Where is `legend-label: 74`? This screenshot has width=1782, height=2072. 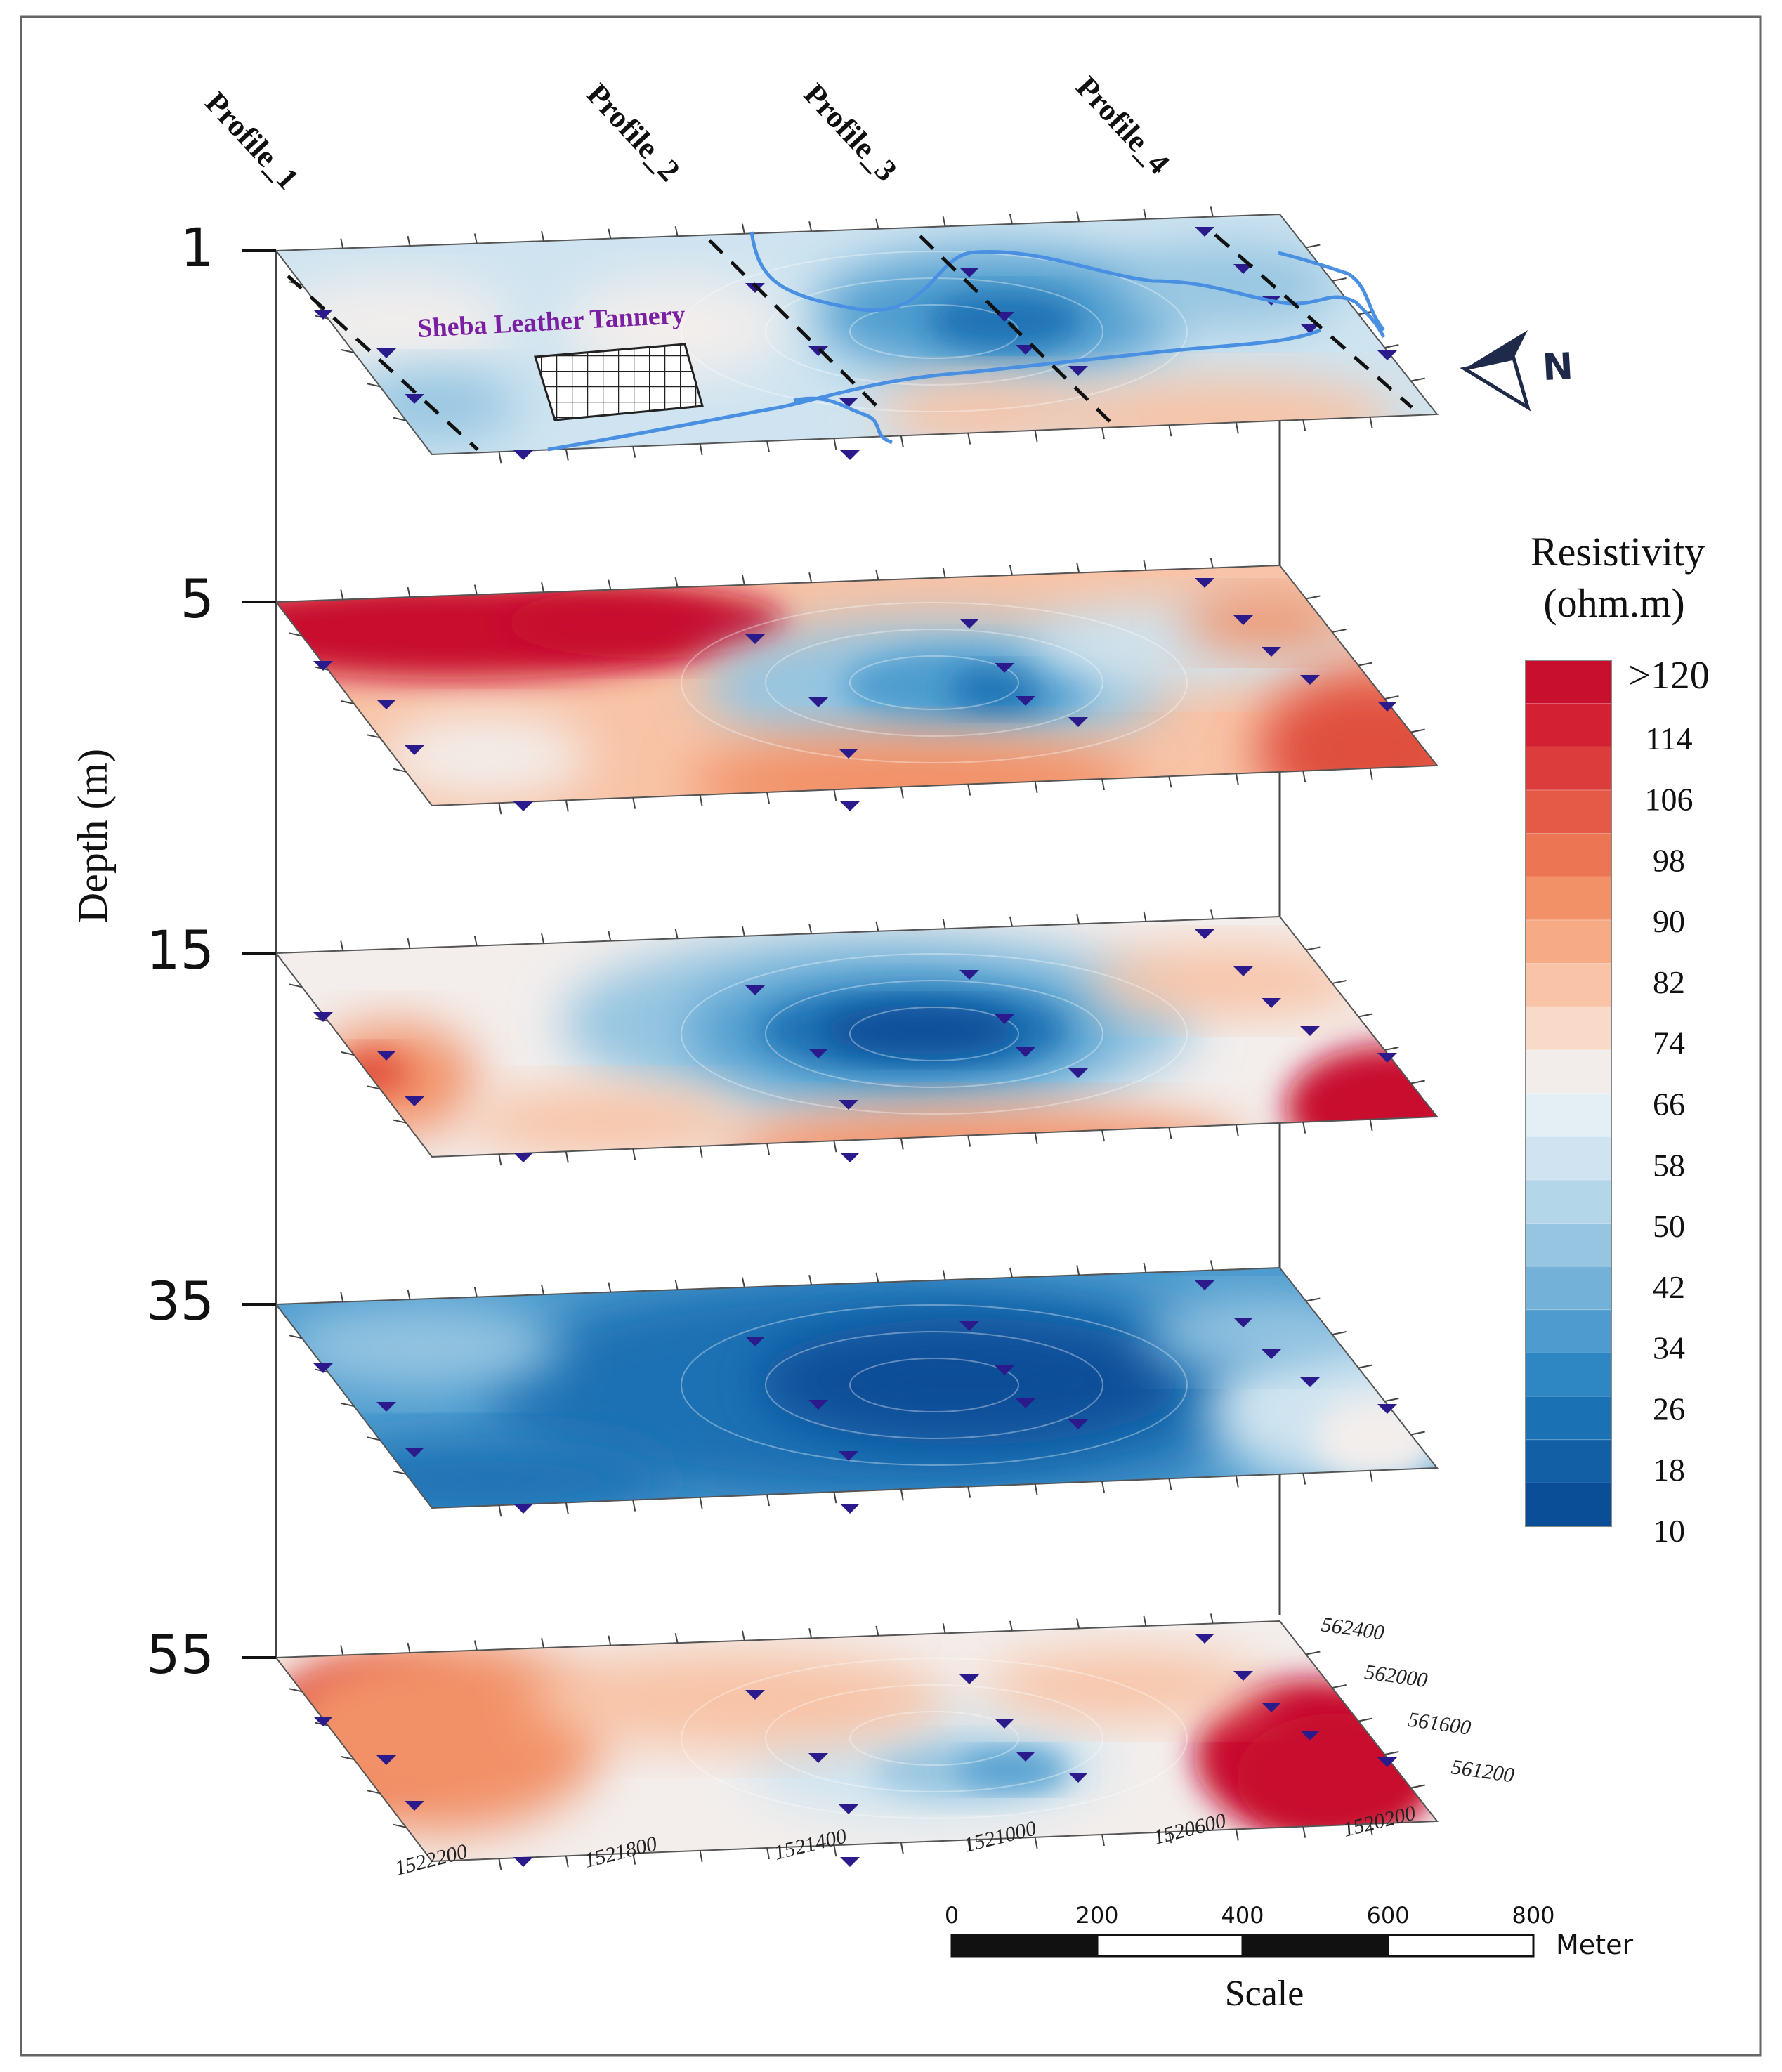 legend-label: 74 is located at coordinates (1669, 1043).